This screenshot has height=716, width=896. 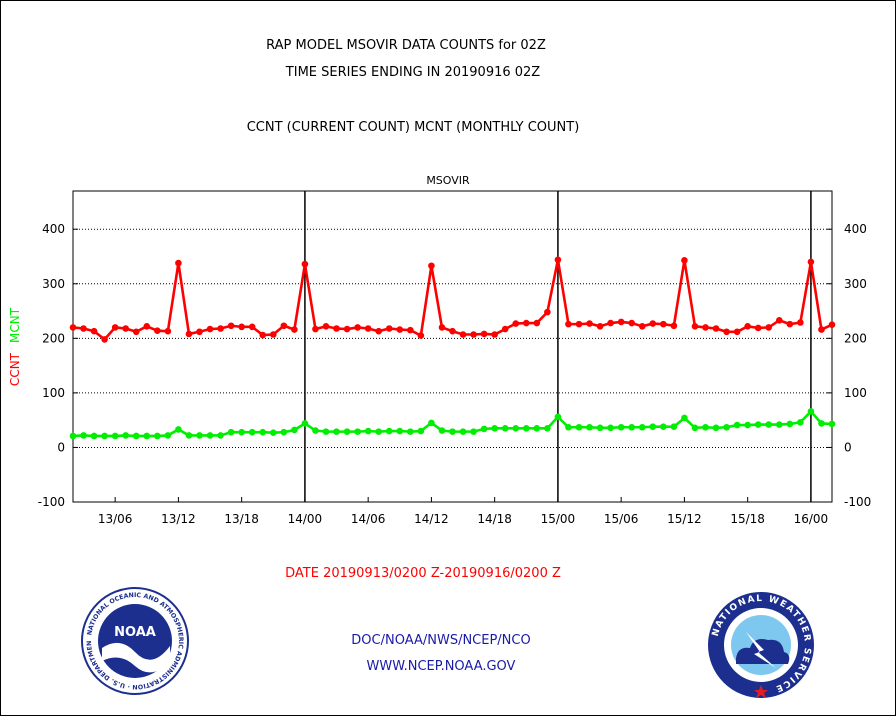 What do you see at coordinates (136, 657) in the screenshot?
I see `noaa-bird-icon` at bounding box center [136, 657].